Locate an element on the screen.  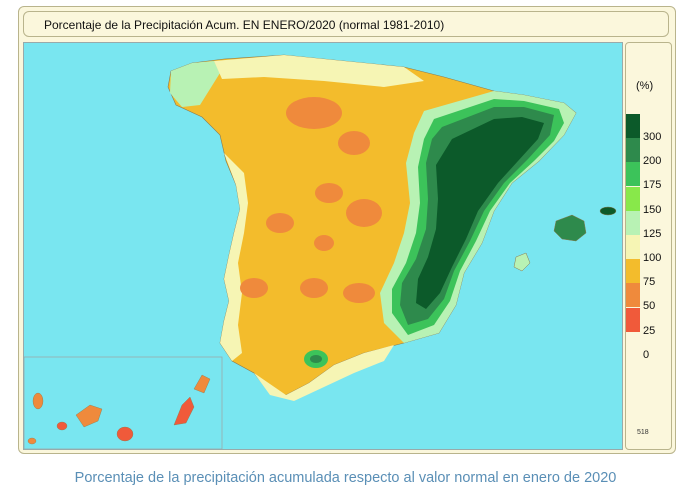
south-green-spot is located at coordinates (316, 359).